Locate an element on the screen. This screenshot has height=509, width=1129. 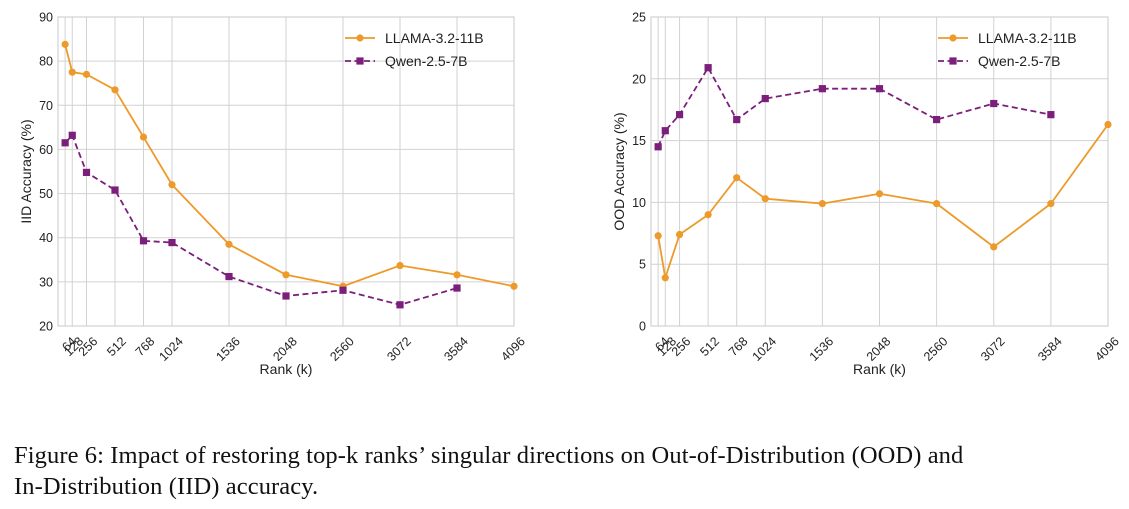
caption-line-2: In-Distribution (IID) accuracy. is located at coordinates (166, 486).